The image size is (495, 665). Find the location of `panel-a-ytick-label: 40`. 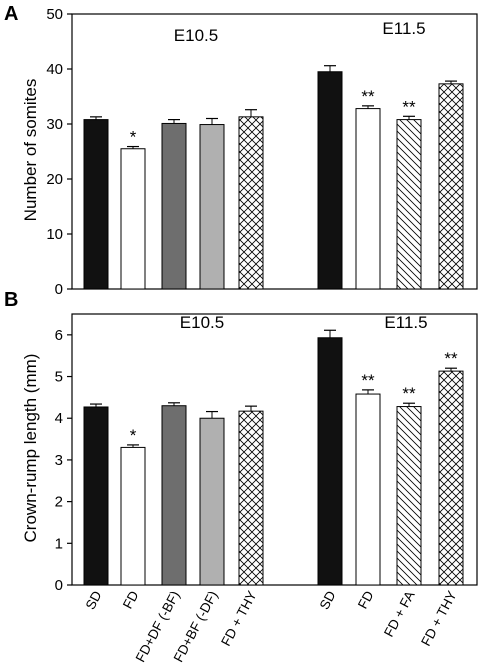

panel-a-ytick-label: 40 is located at coordinates (54, 69).